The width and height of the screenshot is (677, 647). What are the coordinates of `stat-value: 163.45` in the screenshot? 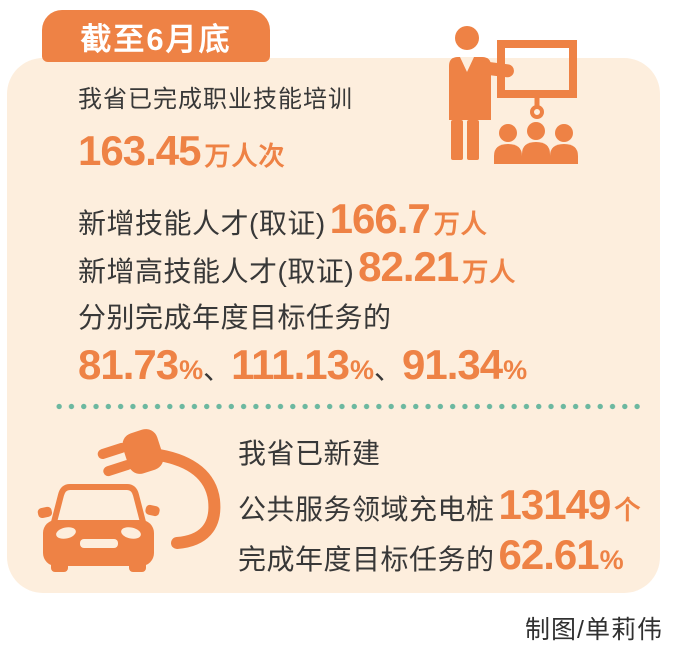 It's located at (139, 150).